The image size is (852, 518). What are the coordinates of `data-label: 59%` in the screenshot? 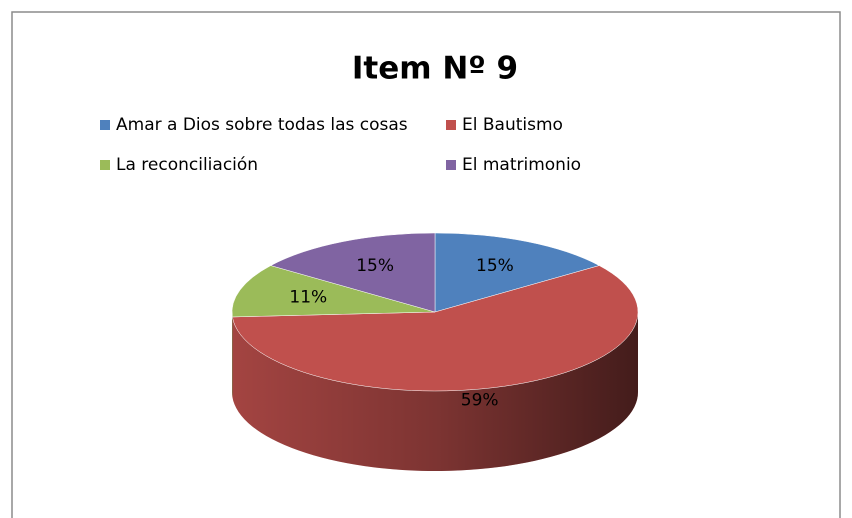 It's located at (480, 400).